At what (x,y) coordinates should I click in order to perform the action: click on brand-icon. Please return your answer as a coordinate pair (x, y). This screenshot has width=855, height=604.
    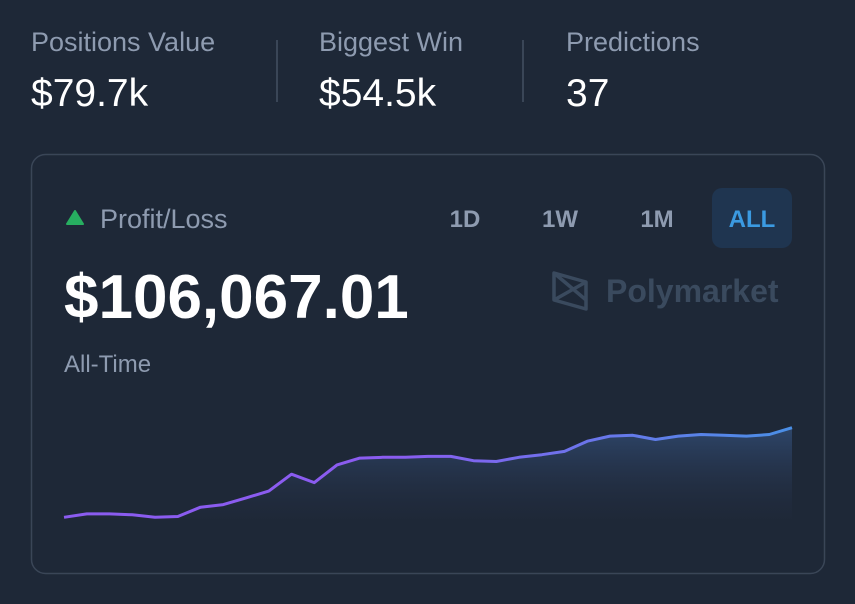
    Looking at the image, I should click on (570, 291).